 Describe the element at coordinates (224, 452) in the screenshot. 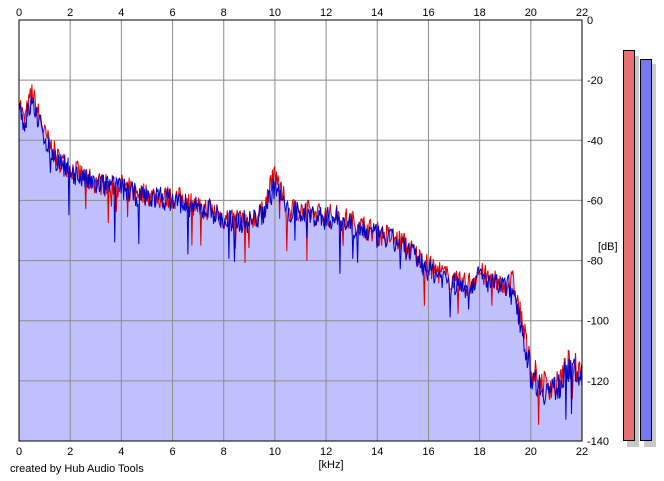

I see `x-tick-label-bottom-4: 8` at that location.